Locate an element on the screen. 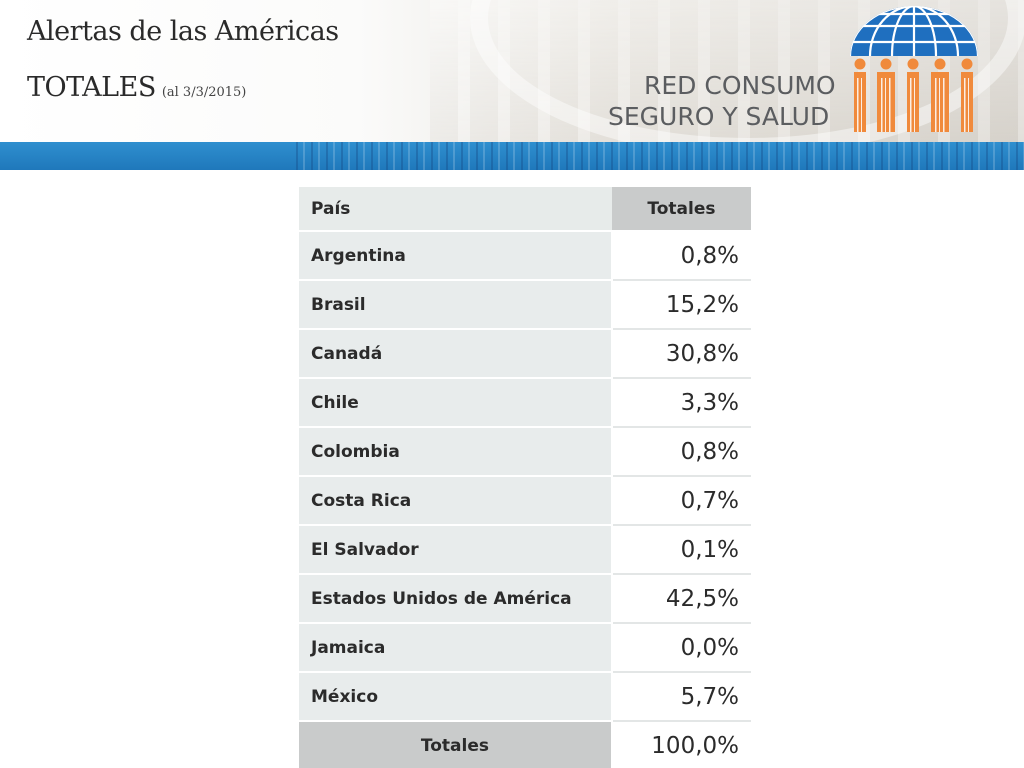 The image size is (1024, 768). table-row: Brasil 15,2% is located at coordinates (525, 305).